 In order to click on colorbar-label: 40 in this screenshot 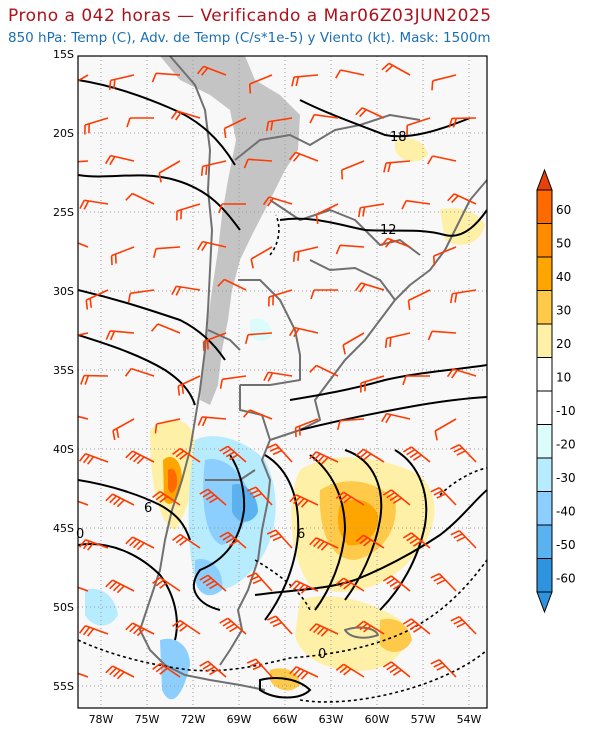, I will do `click(563, 277)`.